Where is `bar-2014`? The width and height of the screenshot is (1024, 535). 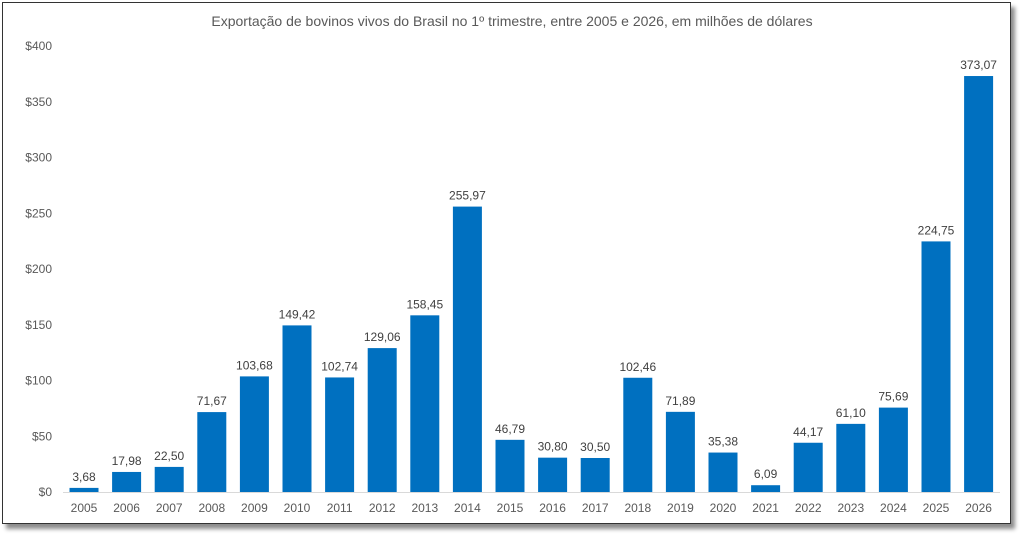 bar-2014 is located at coordinates (467, 349).